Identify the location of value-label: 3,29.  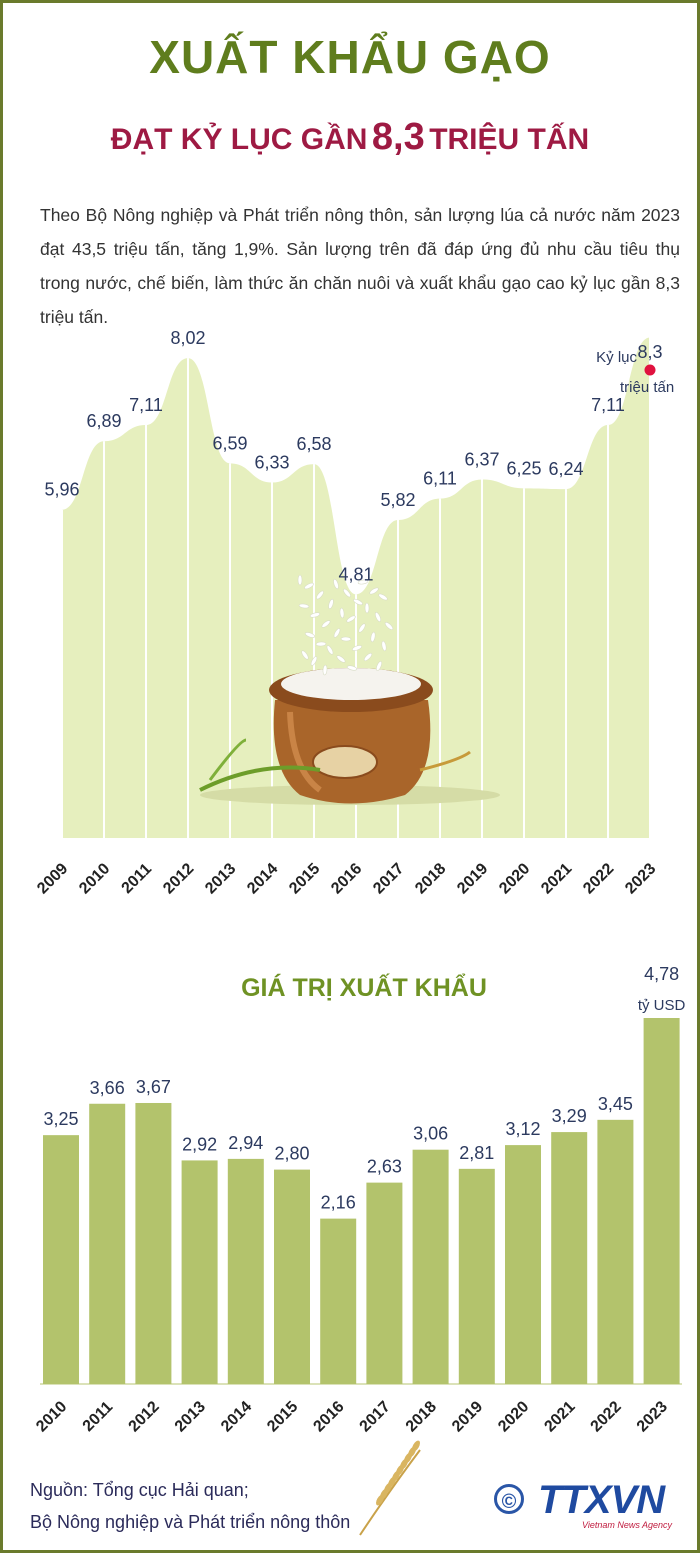
(569, 1116).